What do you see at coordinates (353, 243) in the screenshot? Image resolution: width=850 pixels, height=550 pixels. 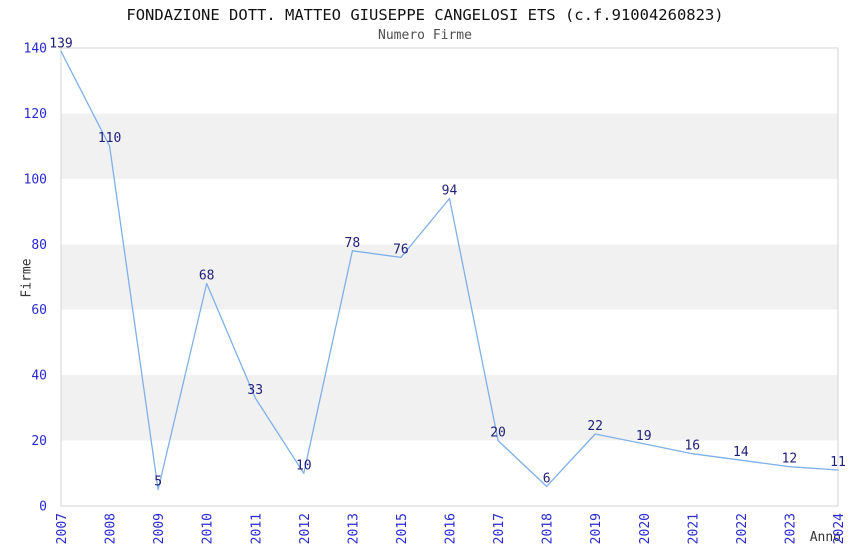 I see `data-point-label: 78` at bounding box center [353, 243].